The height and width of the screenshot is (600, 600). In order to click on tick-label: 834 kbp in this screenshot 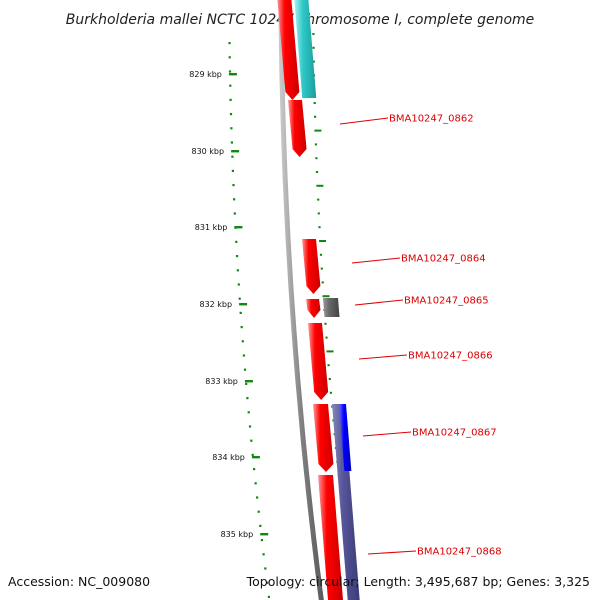, I will do `click(228, 457)`.